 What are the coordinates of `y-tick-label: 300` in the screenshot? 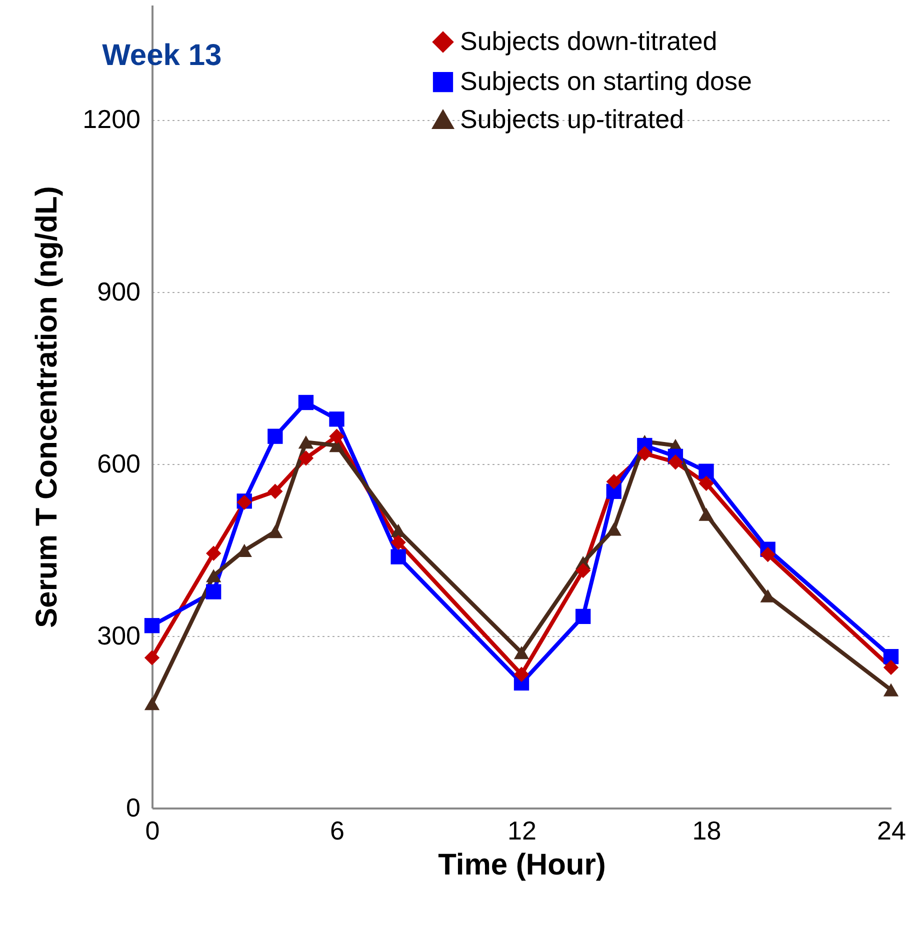 It's located at (118, 635).